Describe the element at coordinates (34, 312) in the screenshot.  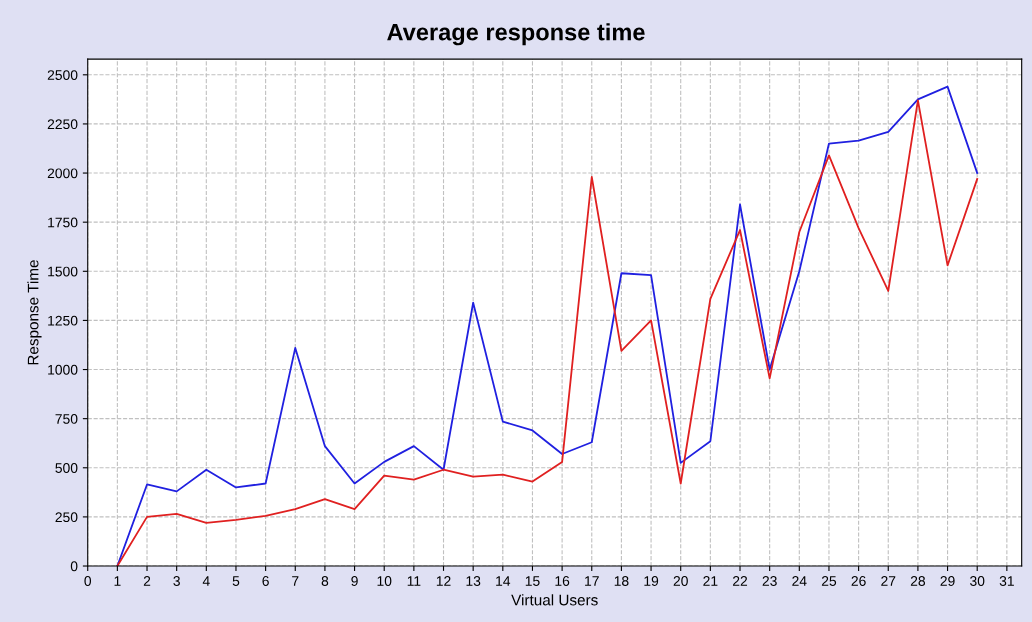
I see `y-axis-title: Response Time` at that location.